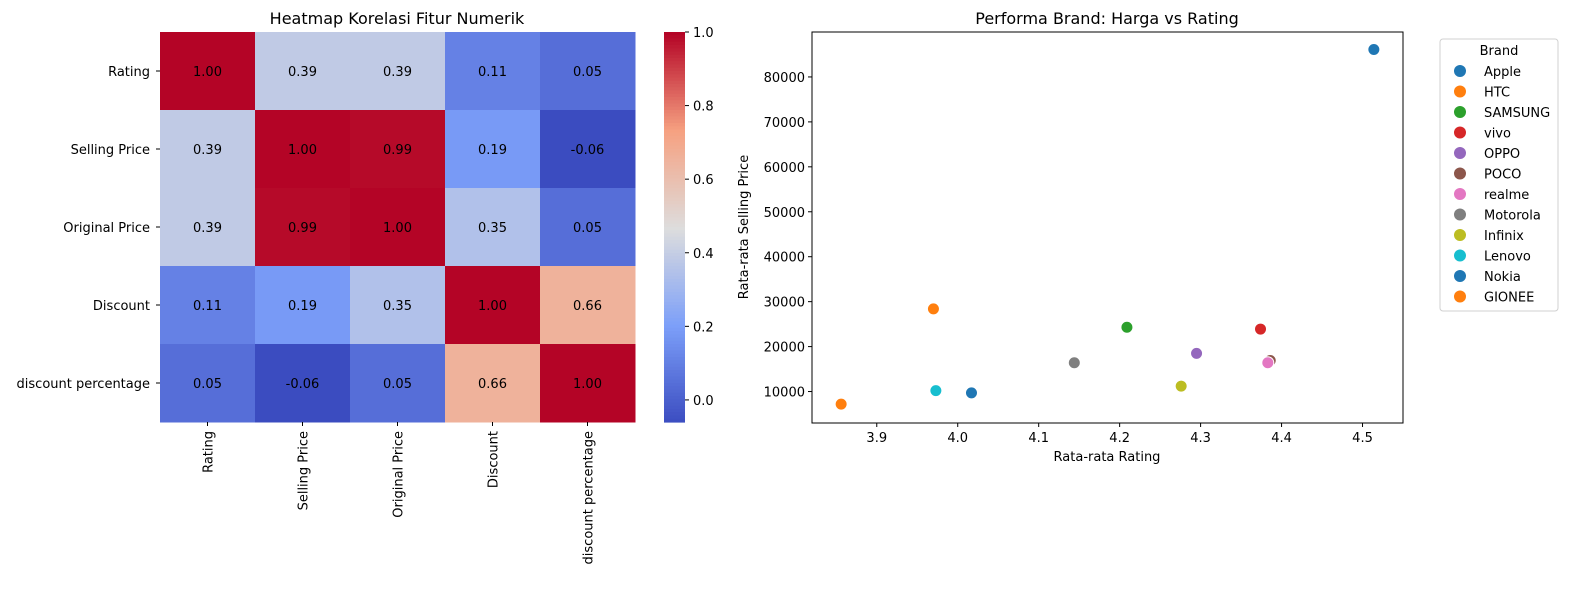  What do you see at coordinates (788, 236) in the screenshot?
I see `scatter-y-ticks: 10000 20000 30000 40000 50000 60000 70000 80000` at bounding box center [788, 236].